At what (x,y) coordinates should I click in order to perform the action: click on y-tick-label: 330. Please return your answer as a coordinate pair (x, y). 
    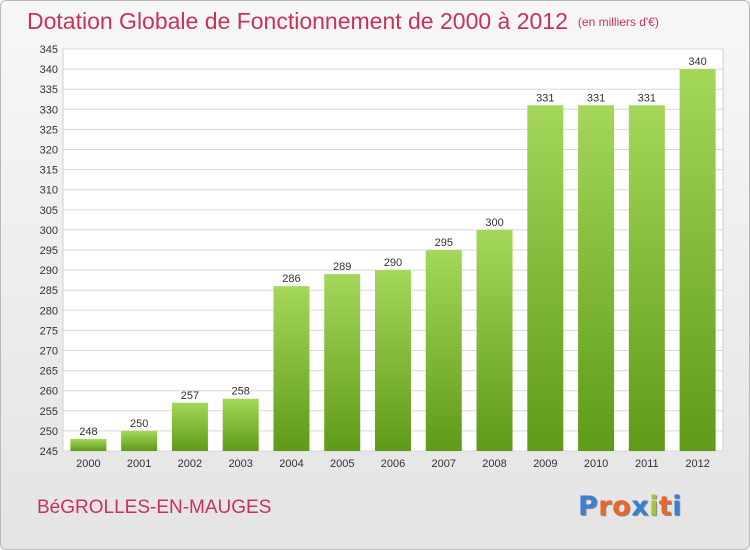
    Looking at the image, I should click on (49, 110).